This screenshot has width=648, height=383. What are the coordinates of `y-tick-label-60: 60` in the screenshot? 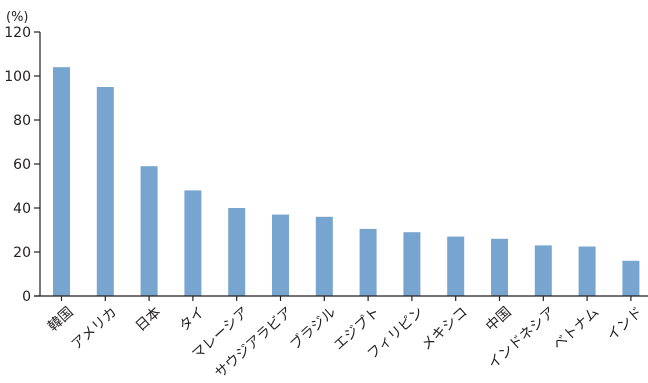 It's located at (22, 165).